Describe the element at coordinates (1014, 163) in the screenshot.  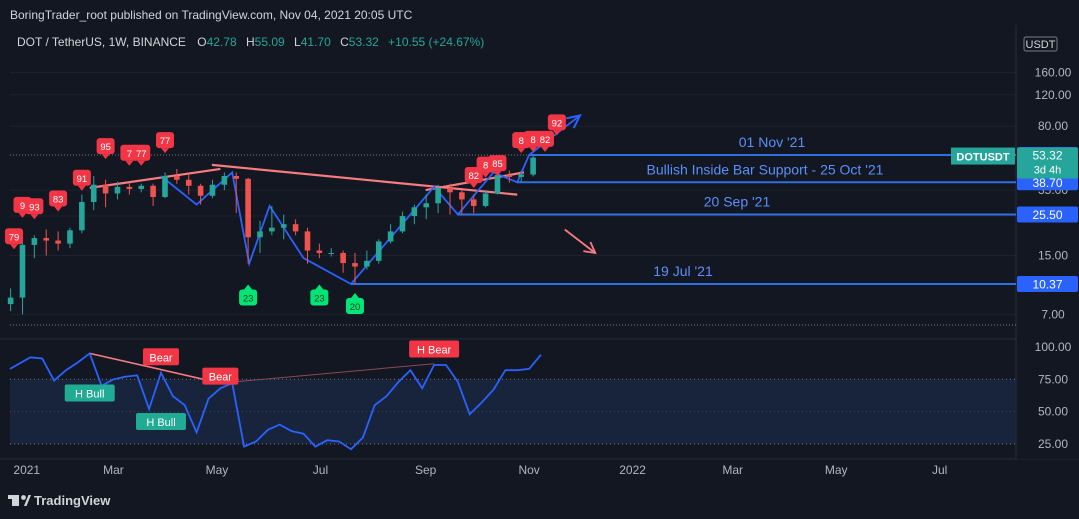
I see `current-price-tag: DOTUSDT 53.32 3d 4h` at that location.